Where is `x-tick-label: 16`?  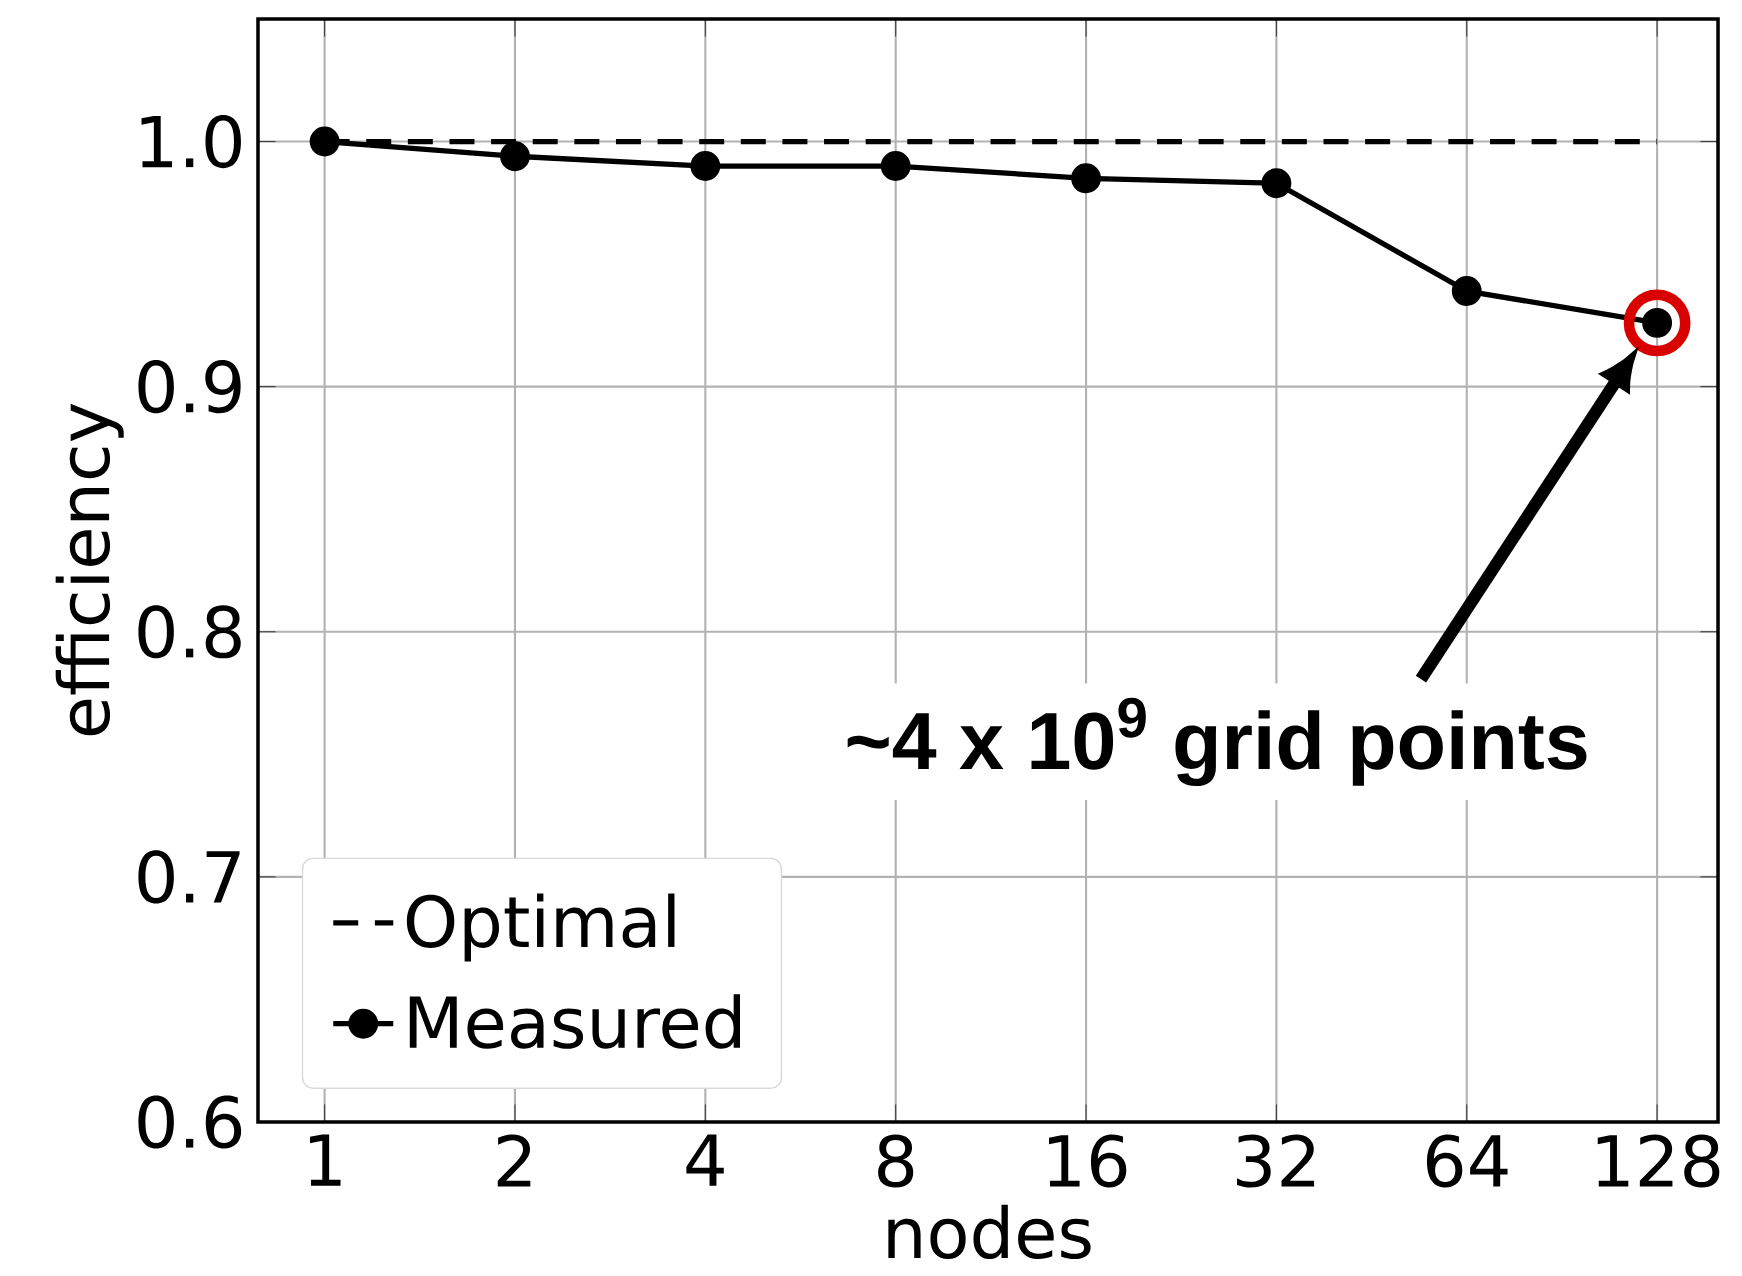 x-tick-label: 16 is located at coordinates (1088, 1161).